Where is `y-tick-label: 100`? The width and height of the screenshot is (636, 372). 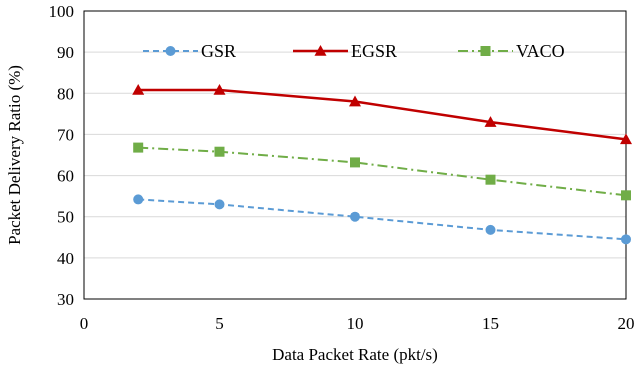 y-tick-label: 100 is located at coordinates (62, 11).